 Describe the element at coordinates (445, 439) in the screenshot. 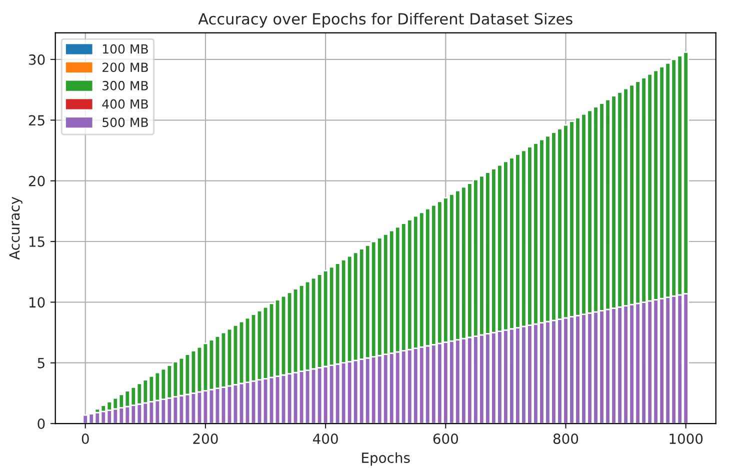

I see `x-tick-label: 600` at that location.